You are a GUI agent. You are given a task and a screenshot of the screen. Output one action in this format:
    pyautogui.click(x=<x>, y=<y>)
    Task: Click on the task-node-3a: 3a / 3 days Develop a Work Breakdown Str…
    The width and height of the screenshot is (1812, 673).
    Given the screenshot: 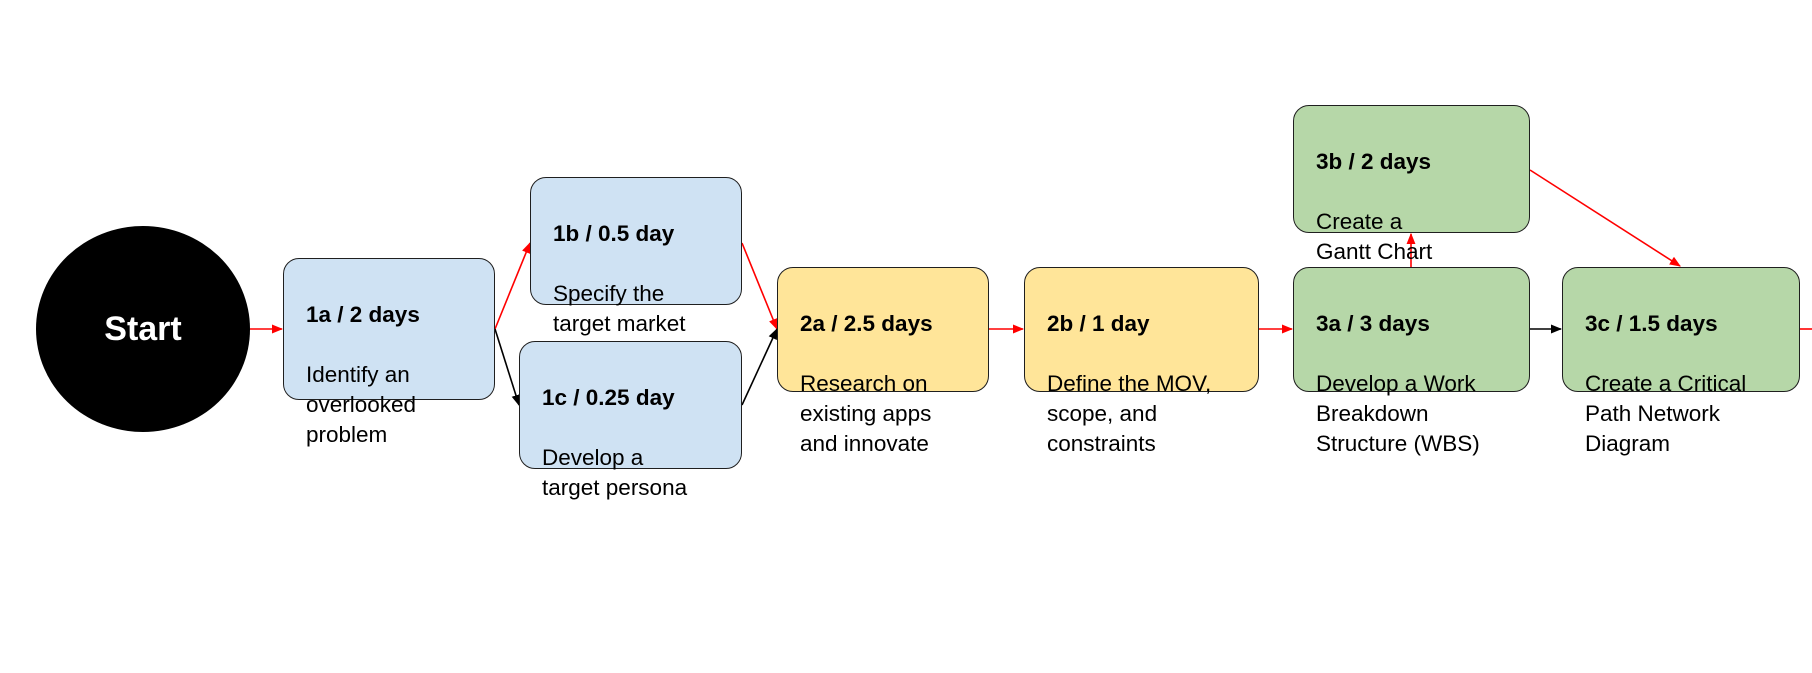 What is the action you would take?
    pyautogui.click(x=1411, y=361)
    